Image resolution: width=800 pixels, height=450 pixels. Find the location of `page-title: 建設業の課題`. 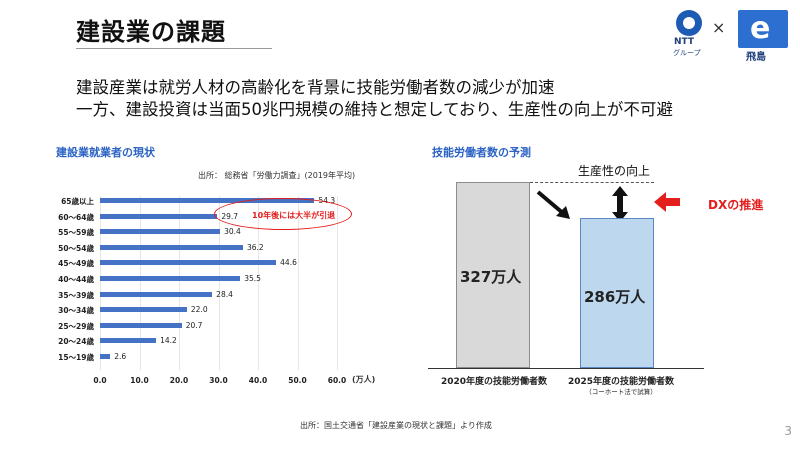

page-title: 建設業の課題 is located at coordinates (151, 32).